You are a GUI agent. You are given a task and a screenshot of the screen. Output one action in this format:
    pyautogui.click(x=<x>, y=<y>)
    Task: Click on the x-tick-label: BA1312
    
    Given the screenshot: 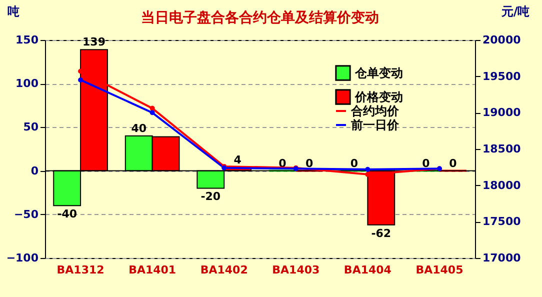 What is the action you would take?
    pyautogui.click(x=80, y=270)
    